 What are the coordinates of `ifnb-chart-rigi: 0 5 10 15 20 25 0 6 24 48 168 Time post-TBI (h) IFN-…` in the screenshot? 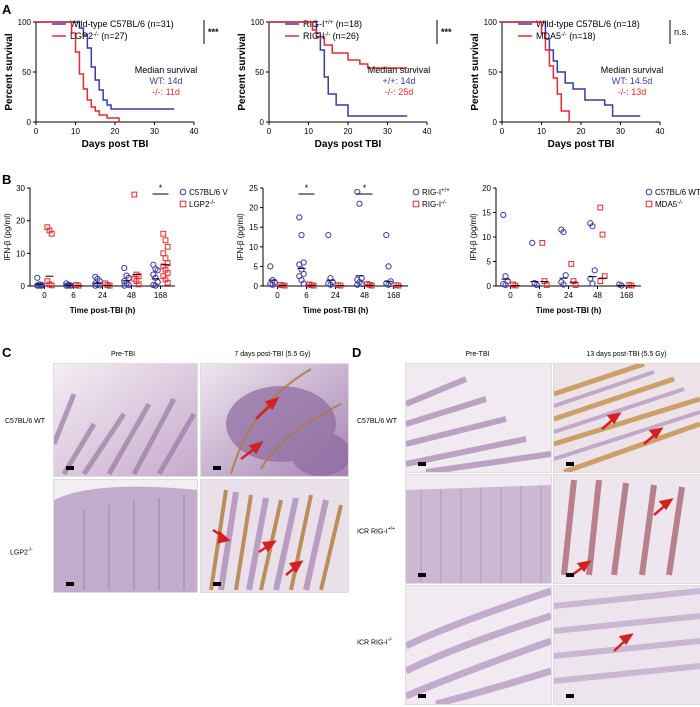 It's located at (343, 249).